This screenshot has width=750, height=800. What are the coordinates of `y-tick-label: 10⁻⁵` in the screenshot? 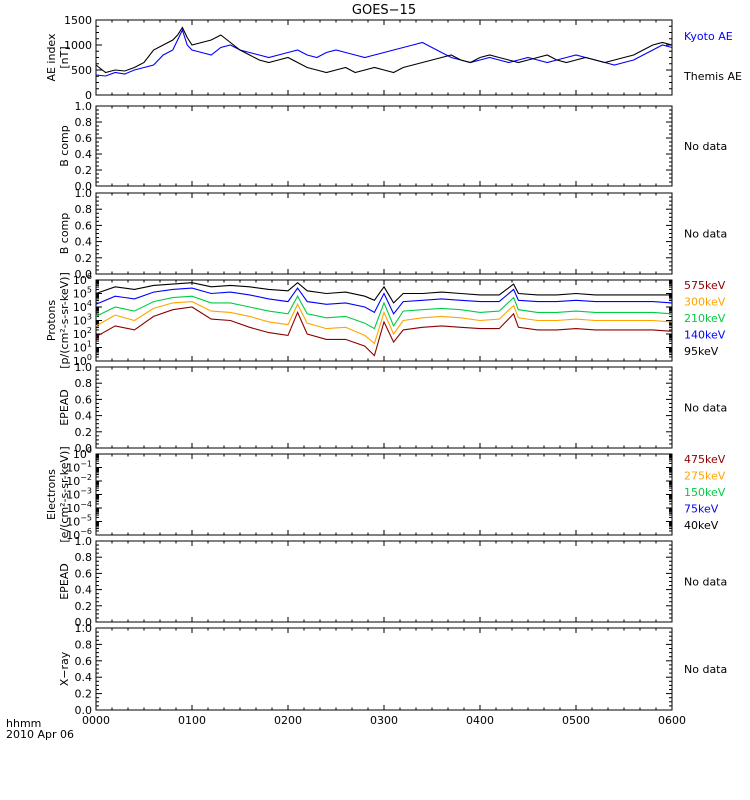 It's located at (79, 521).